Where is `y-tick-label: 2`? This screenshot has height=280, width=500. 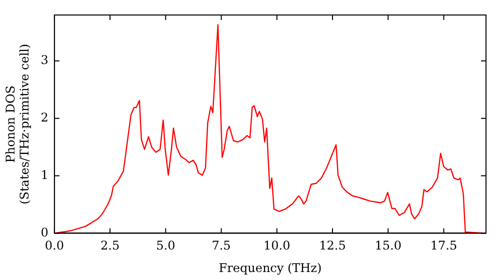 y-tick-label: 2 is located at coordinates (44, 117).